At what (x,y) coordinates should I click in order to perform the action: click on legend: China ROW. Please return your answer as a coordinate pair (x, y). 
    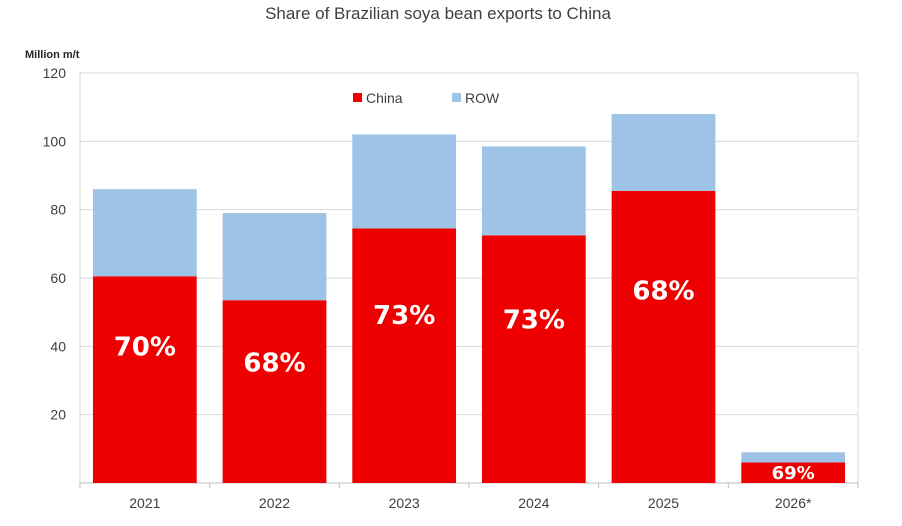
    Looking at the image, I should click on (426, 98).